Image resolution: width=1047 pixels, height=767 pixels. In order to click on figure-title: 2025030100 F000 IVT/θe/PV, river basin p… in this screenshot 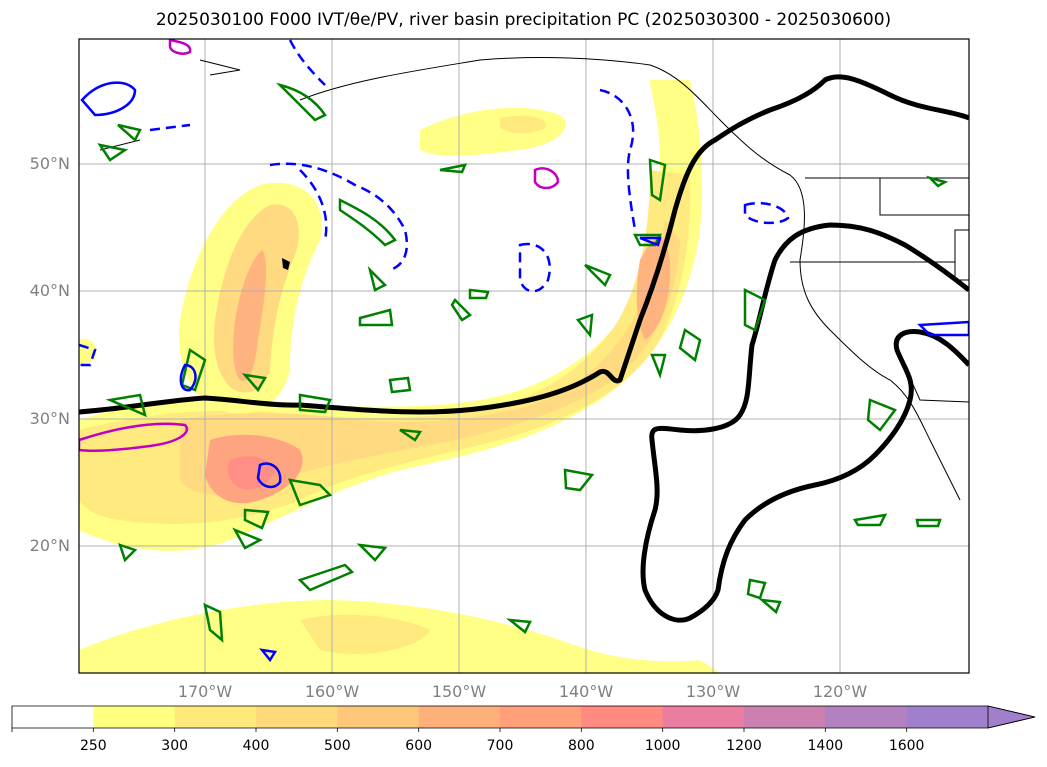, I will do `click(523, 20)`.